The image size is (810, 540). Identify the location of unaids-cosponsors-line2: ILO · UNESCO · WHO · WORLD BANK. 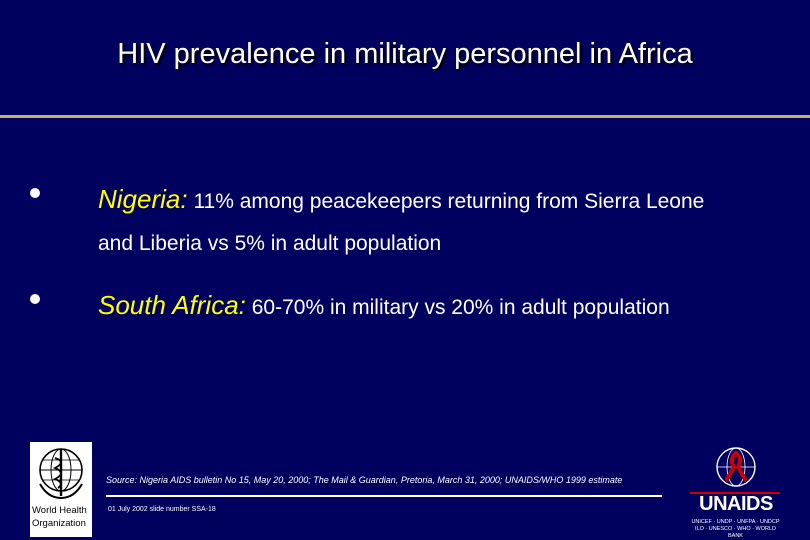
(735, 532).